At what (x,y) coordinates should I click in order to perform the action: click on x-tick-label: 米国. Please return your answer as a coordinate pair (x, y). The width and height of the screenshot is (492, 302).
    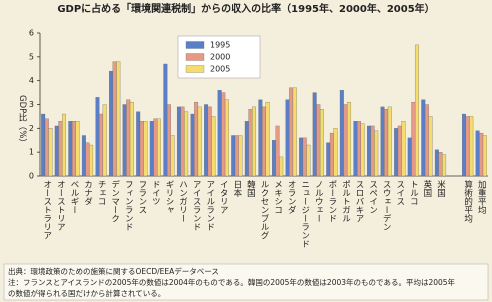
    Looking at the image, I should click on (440, 188).